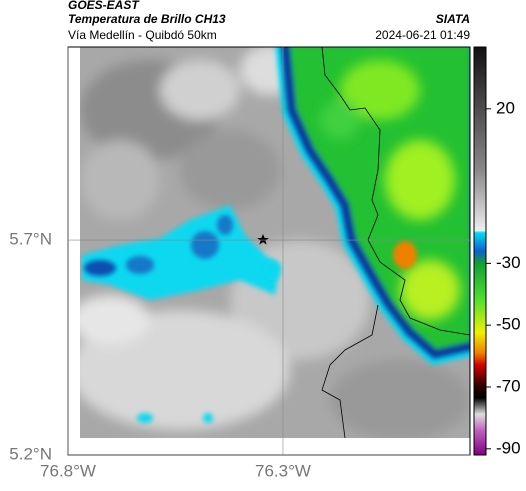 The image size is (526, 491). Describe the element at coordinates (508, 262) in the screenshot. I see `colorbar-tick-label: -30` at that location.